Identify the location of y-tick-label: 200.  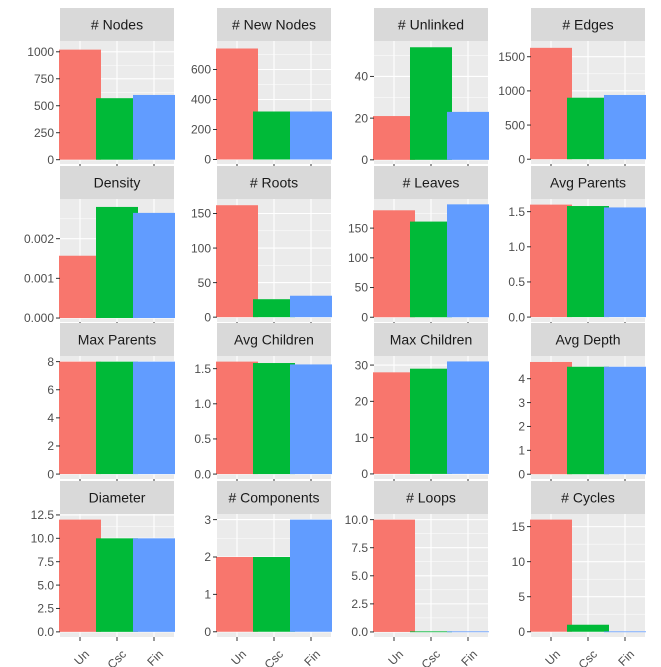
(201, 130).